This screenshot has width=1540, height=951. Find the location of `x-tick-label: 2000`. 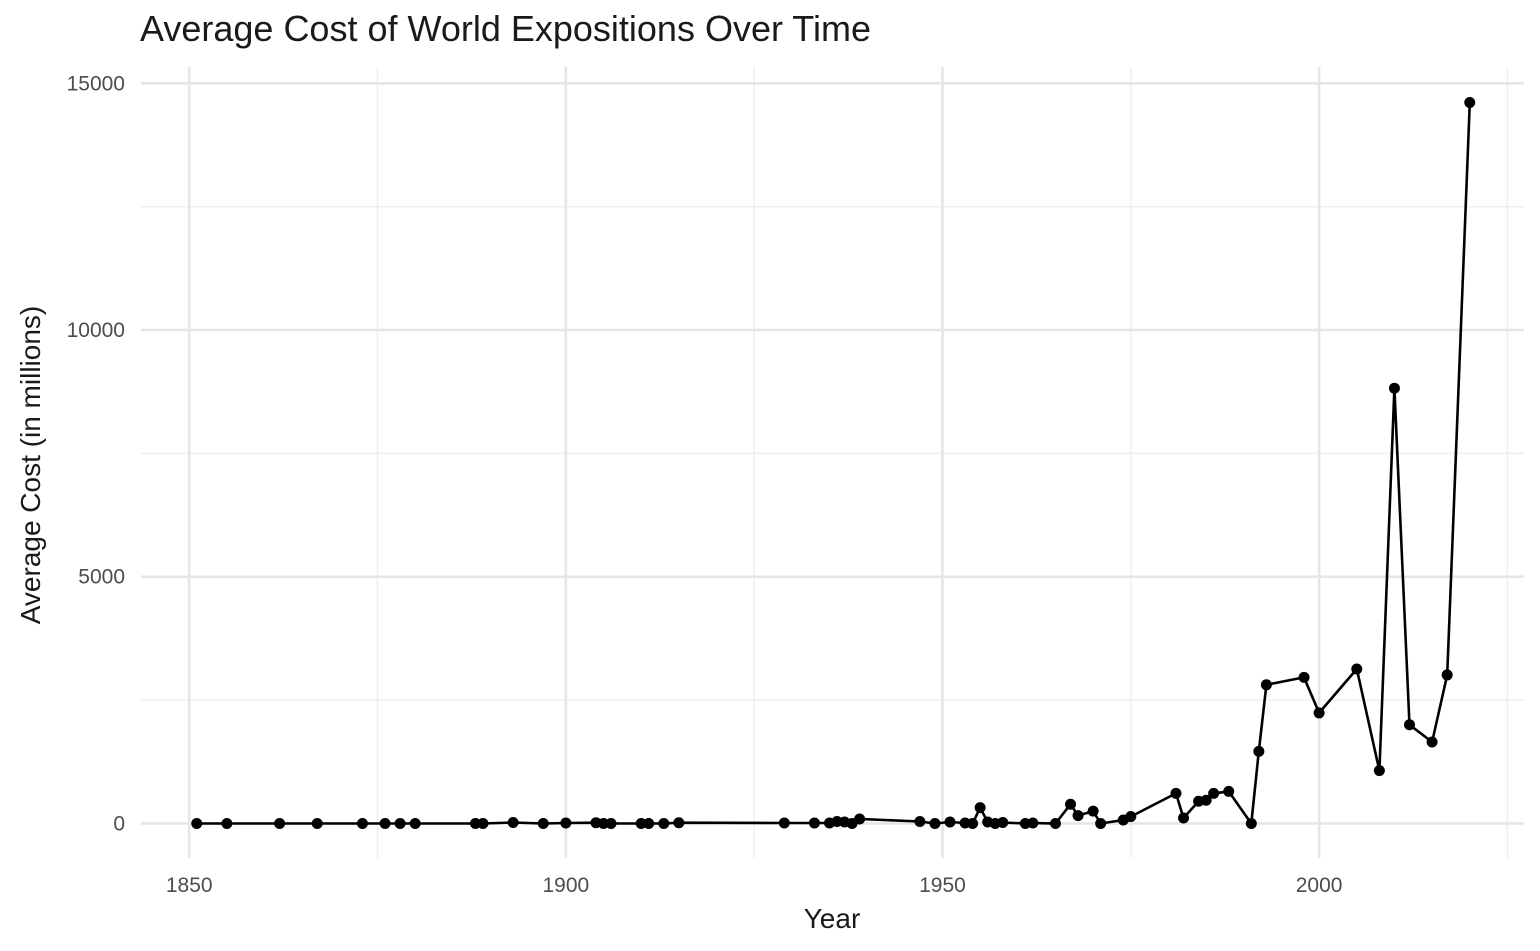

x-tick-label: 2000 is located at coordinates (1319, 885).